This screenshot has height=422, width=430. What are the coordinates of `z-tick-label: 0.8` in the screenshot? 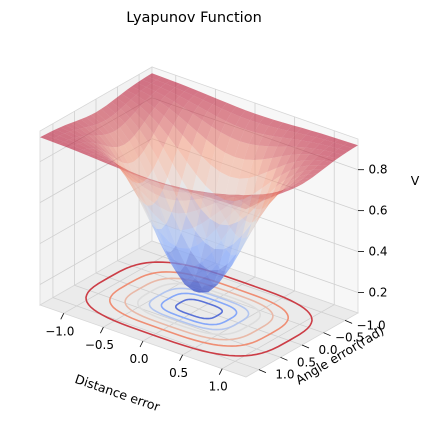 It's located at (377, 170).